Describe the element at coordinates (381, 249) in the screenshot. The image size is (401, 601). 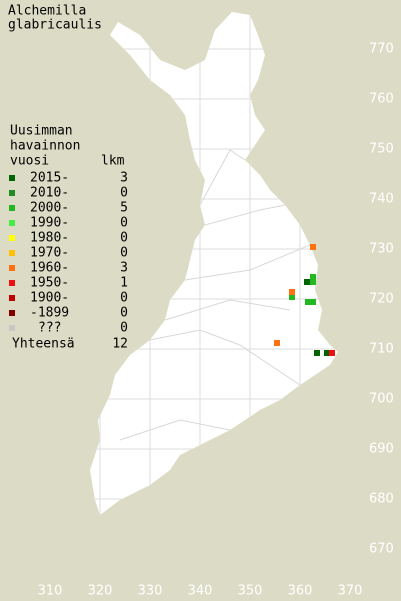
I see `y-tick-label: 730` at that location.